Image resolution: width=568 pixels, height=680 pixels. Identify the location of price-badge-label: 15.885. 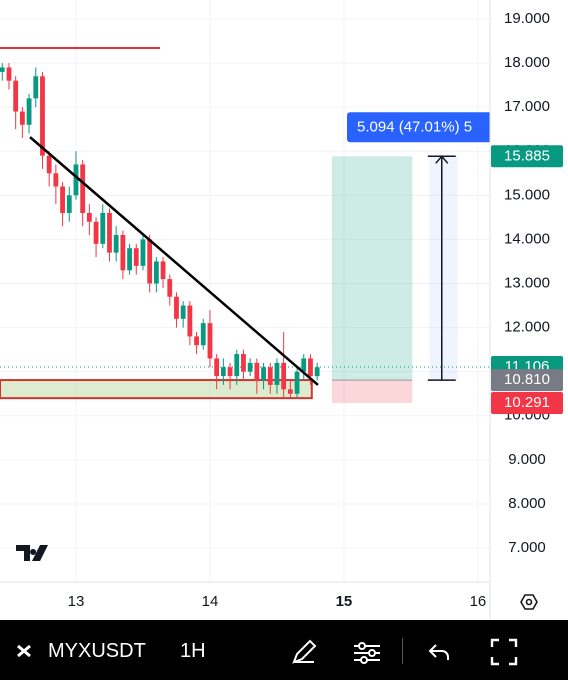
(527, 155).